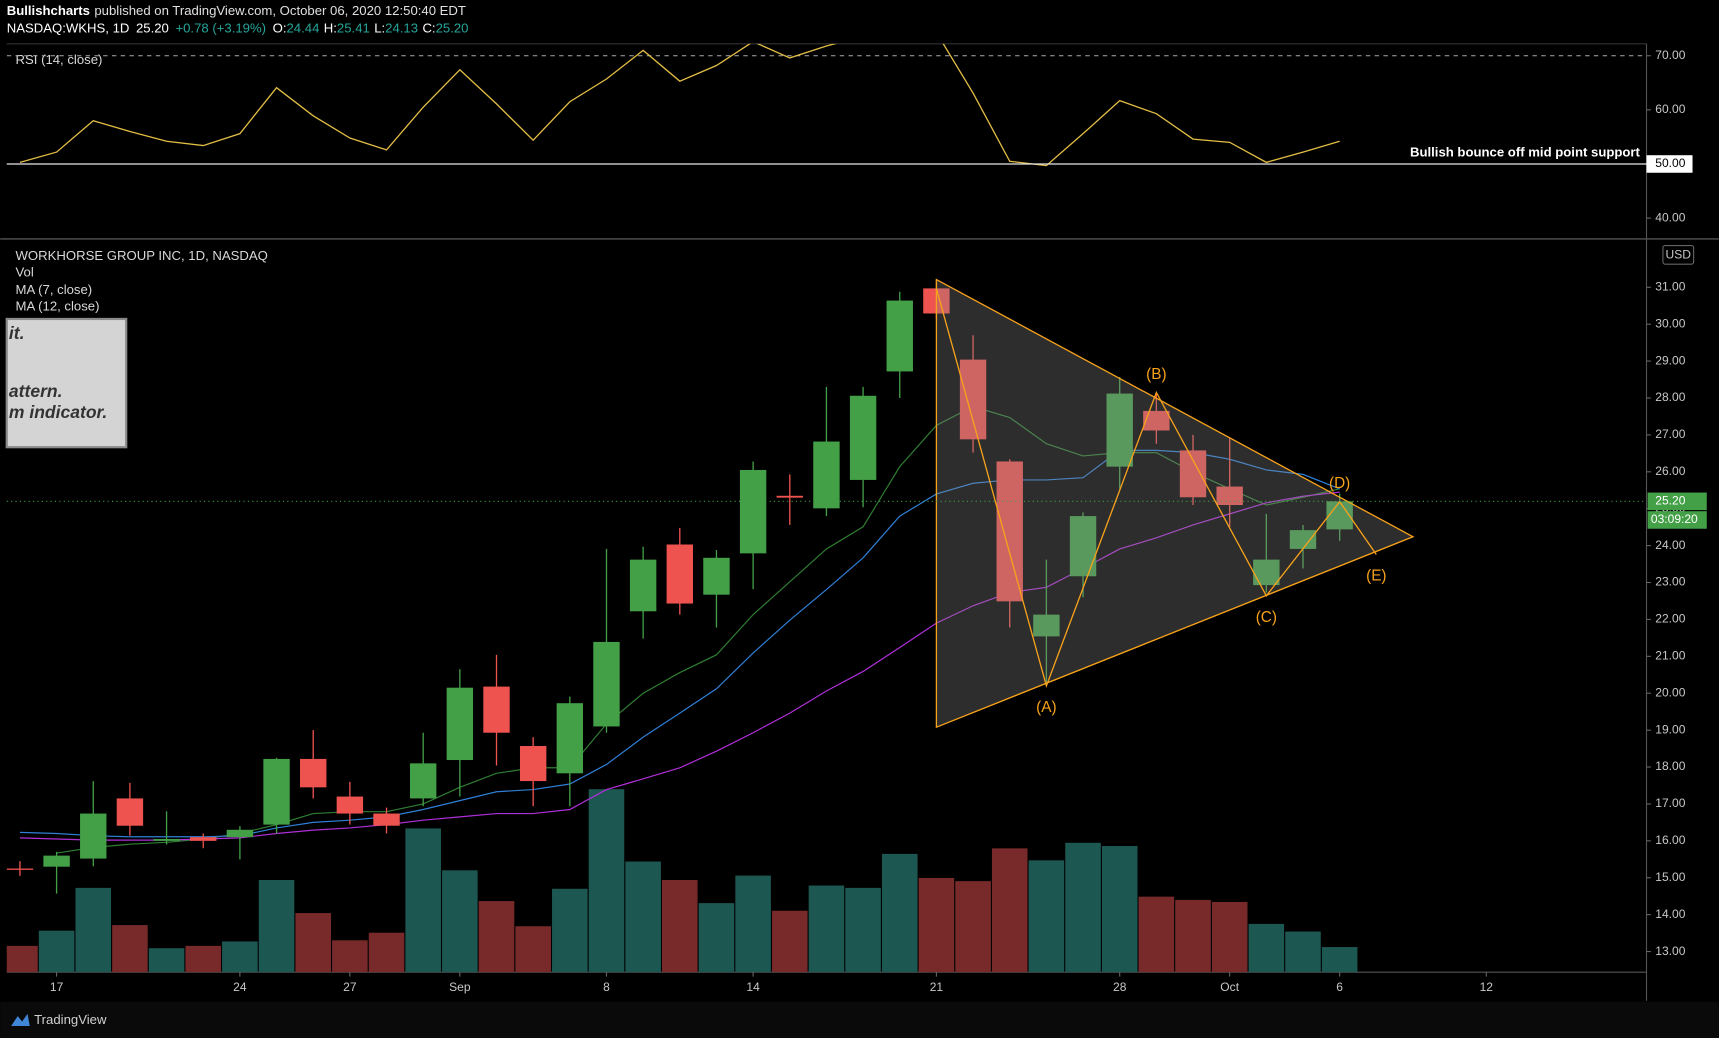 This screenshot has width=1719, height=1038. Describe the element at coordinates (1670, 619) in the screenshot. I see `y-tick-label: 22.00` at that location.